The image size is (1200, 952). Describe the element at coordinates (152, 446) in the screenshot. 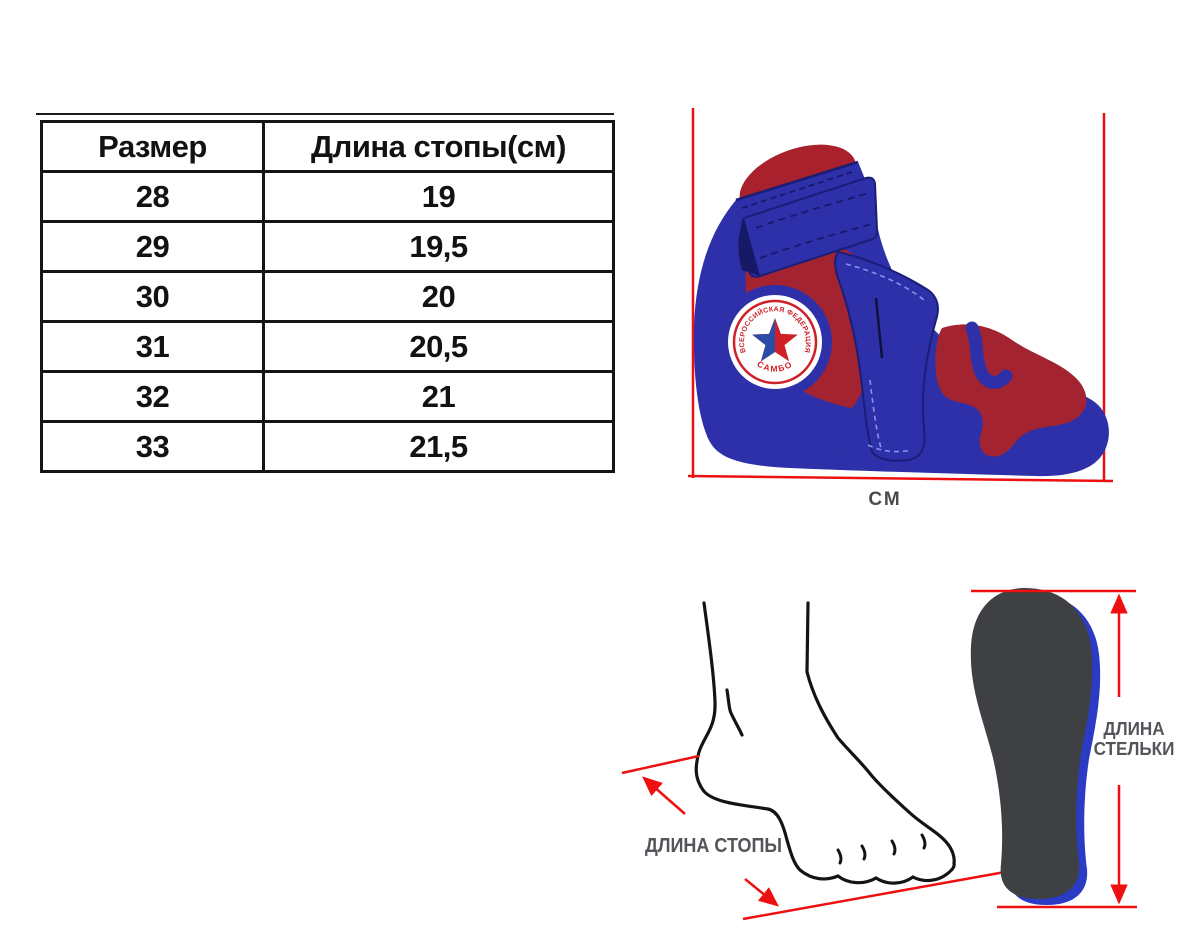

I see `table-cell-size: 33` at that location.